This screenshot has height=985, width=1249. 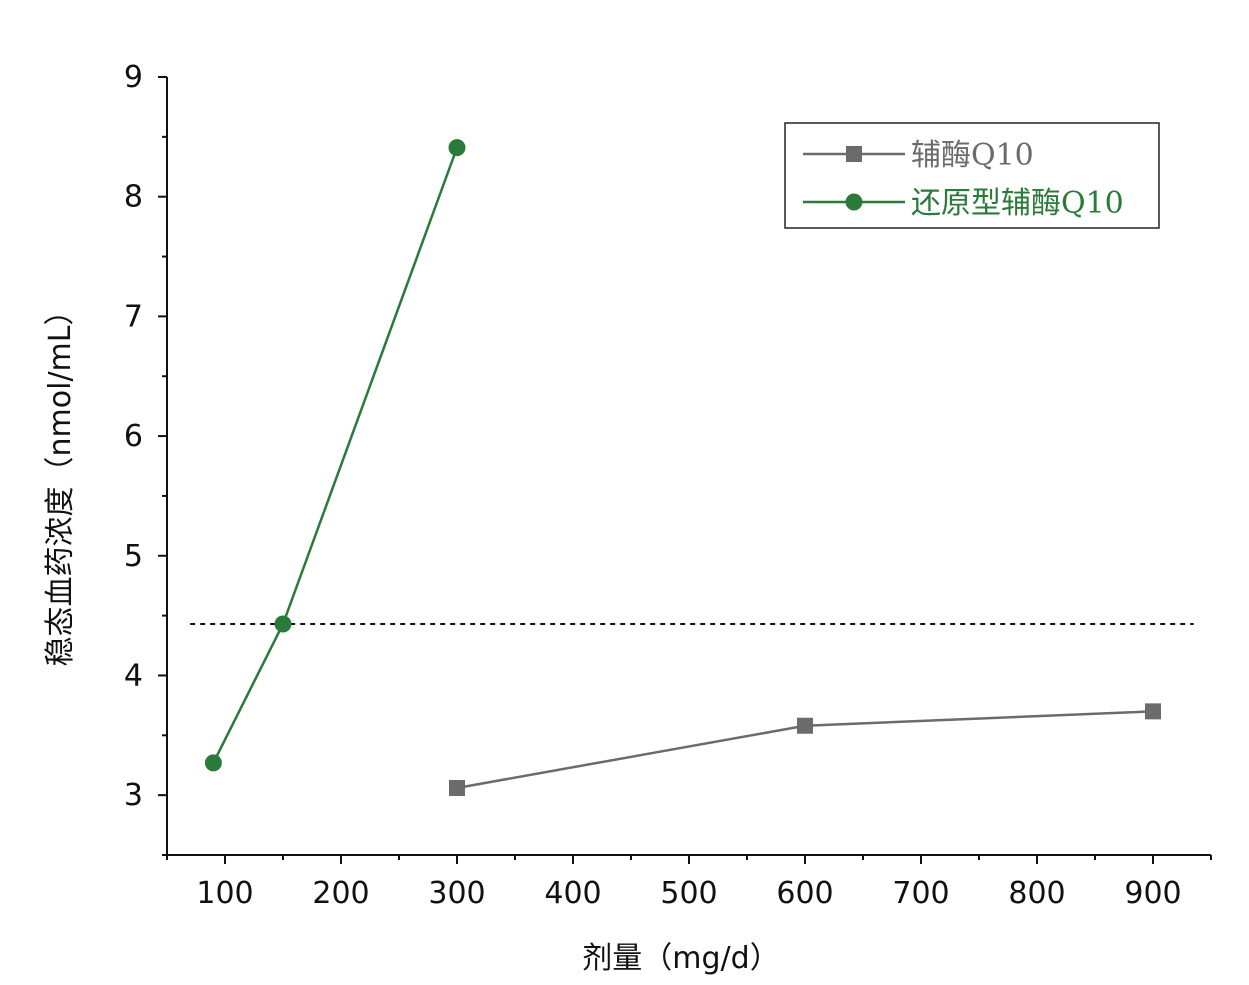 I want to click on legend-marker-circle, so click(x=854, y=202).